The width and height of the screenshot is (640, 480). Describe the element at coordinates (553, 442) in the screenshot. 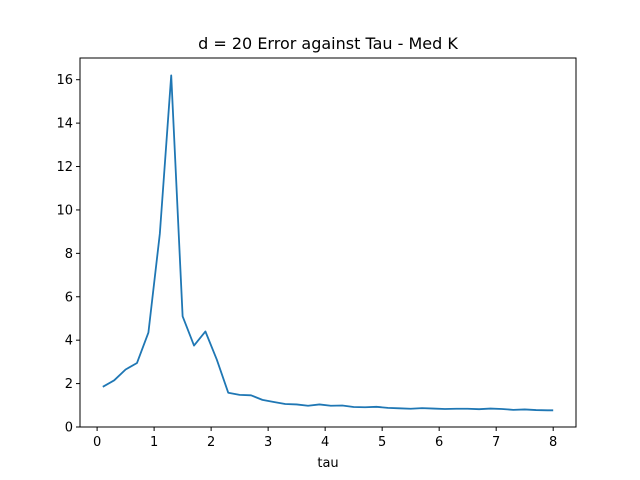

I see `x-tick-label: 8` at that location.